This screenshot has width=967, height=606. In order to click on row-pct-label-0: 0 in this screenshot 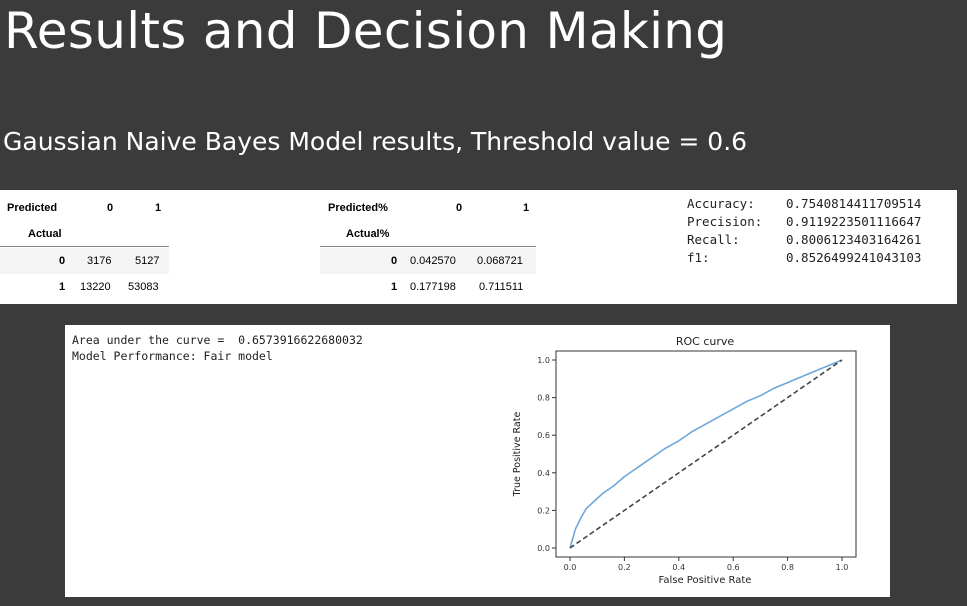, I will do `click(394, 261)`.